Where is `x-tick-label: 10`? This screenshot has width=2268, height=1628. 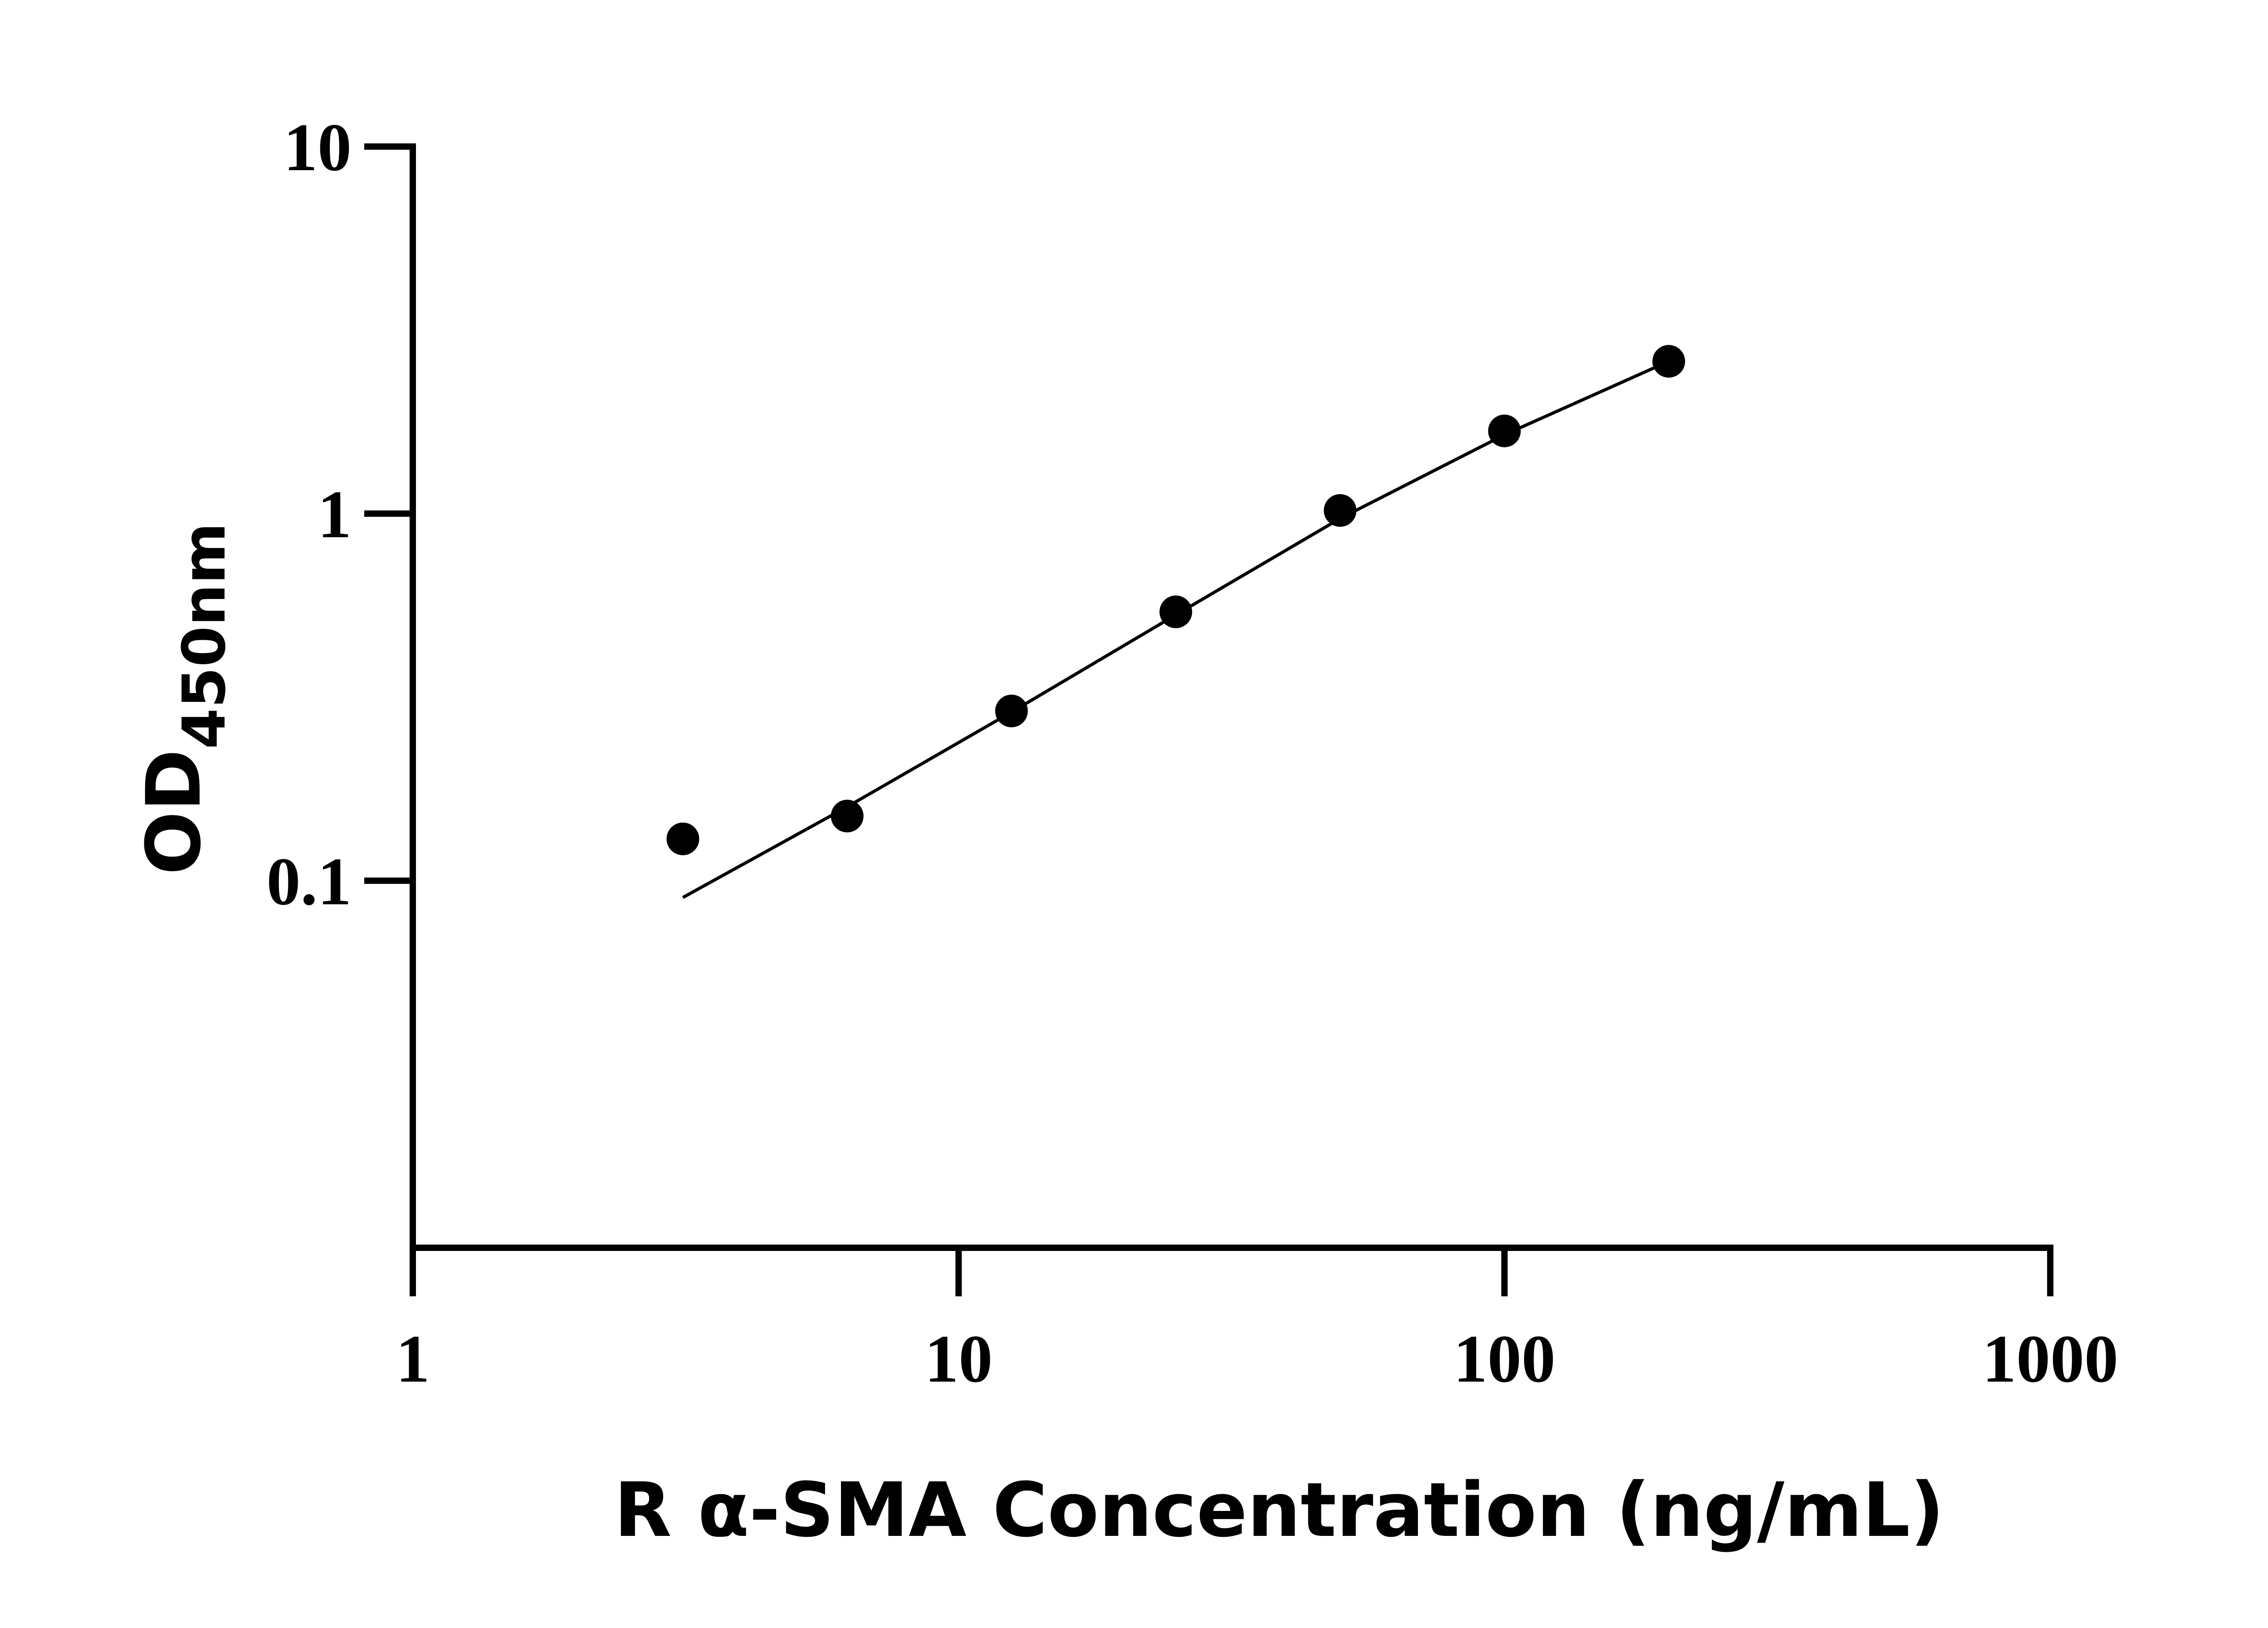 x-tick-label: 10 is located at coordinates (958, 1359).